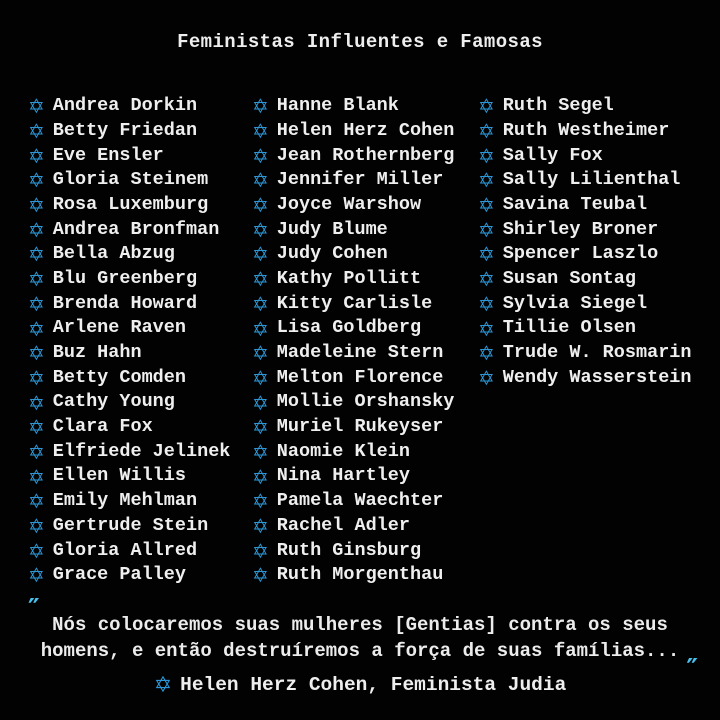 The width and height of the screenshot is (720, 720). I want to click on list-item: ✡ Judy Blume, so click(353, 229).